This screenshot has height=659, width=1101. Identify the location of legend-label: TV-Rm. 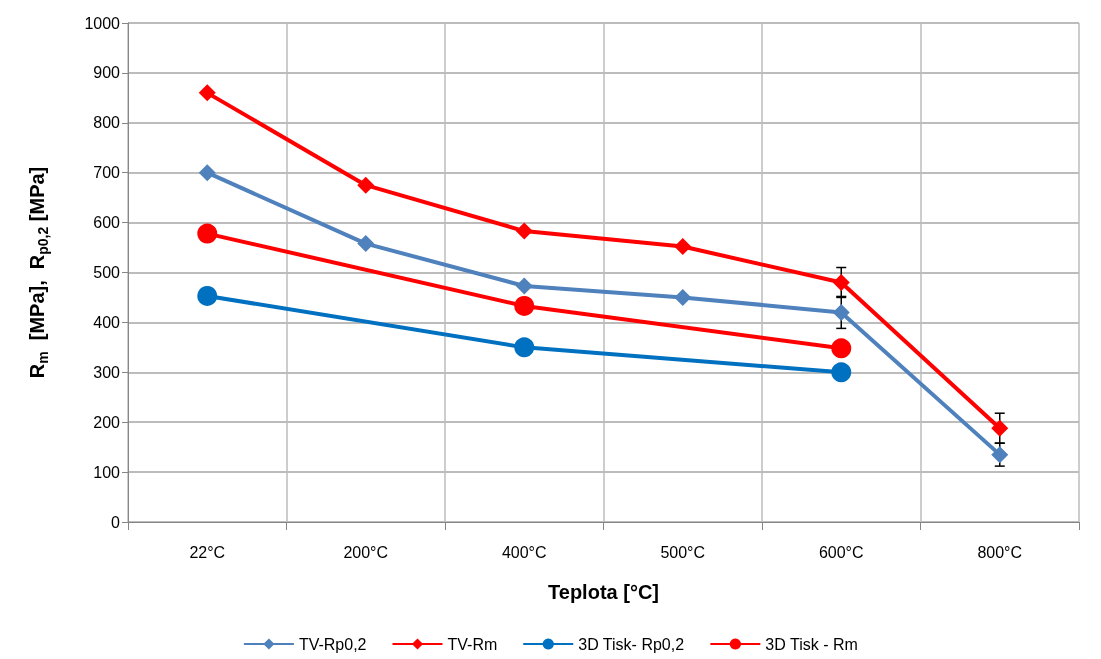
(472, 644).